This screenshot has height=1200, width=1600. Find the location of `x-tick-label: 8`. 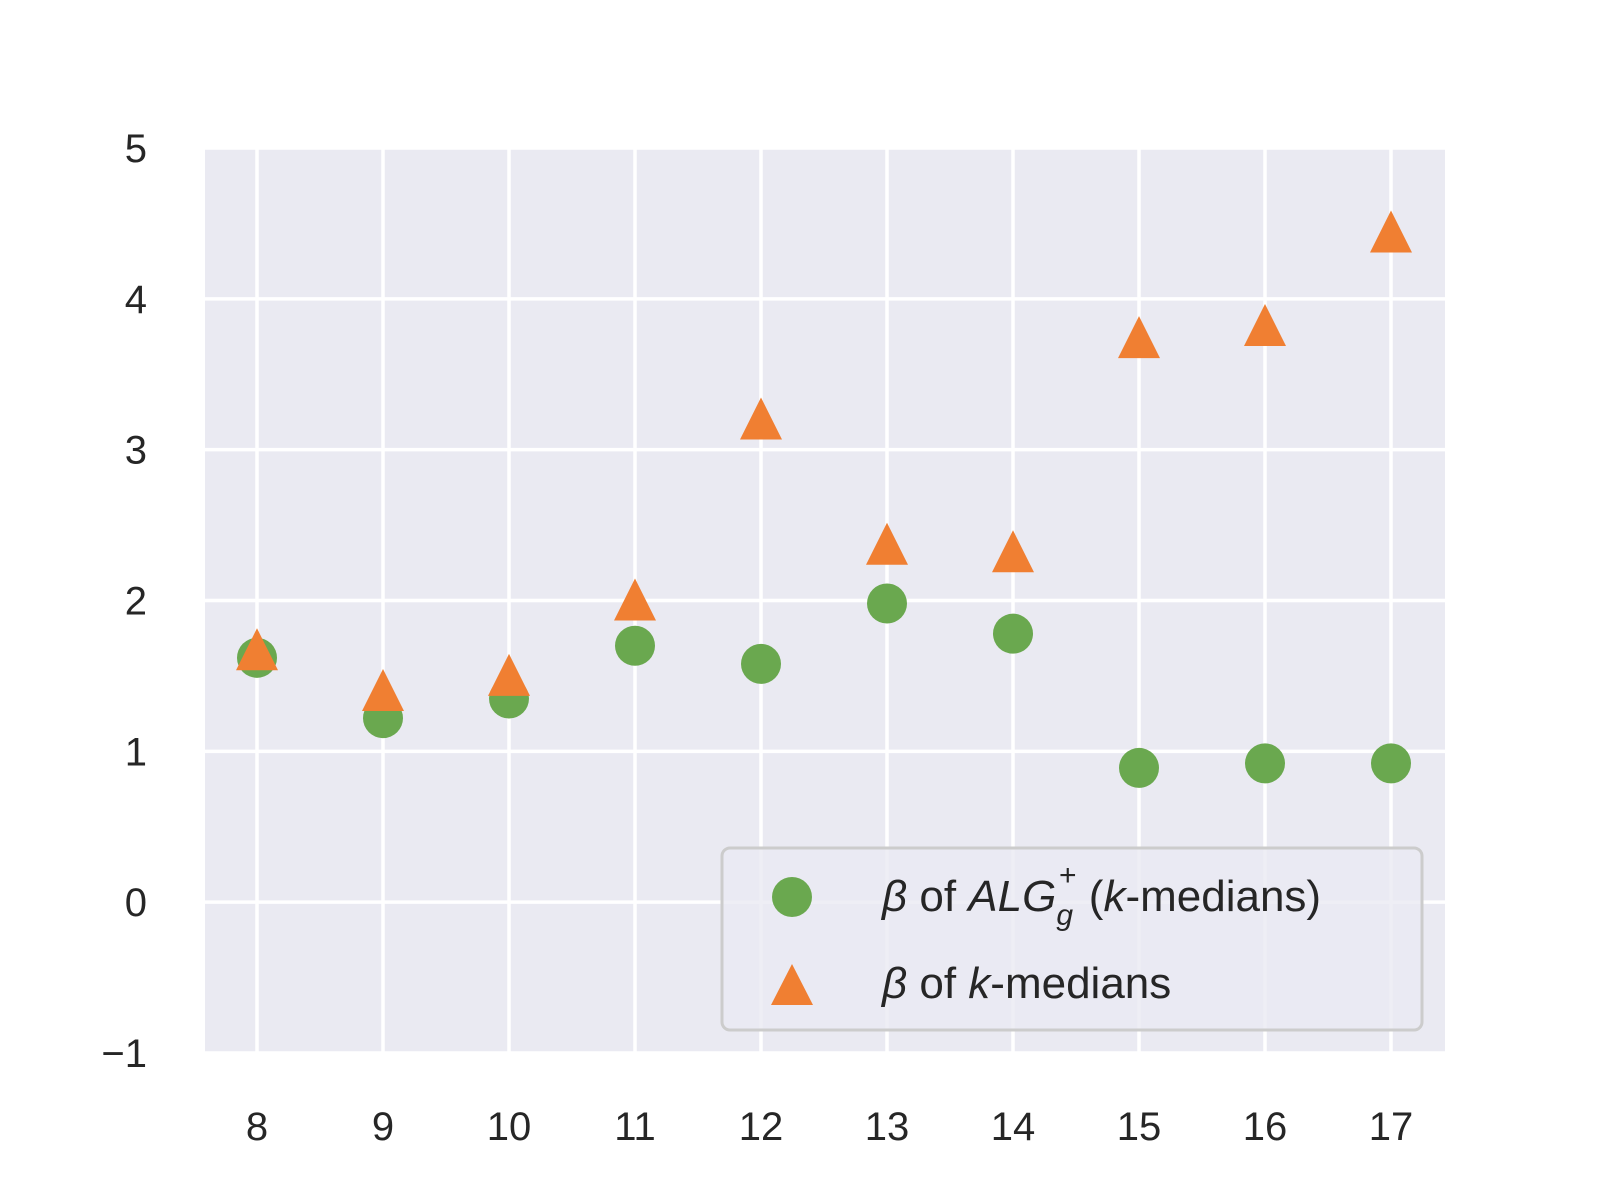

x-tick-label: 8 is located at coordinates (257, 1127).